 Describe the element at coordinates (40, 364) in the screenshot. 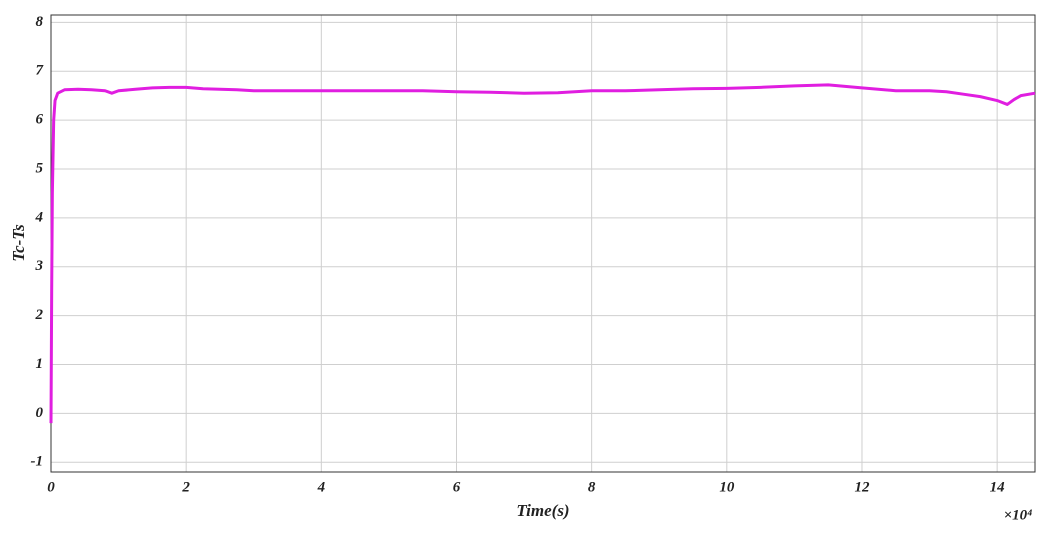

I see `y-tick-label: 1` at that location.